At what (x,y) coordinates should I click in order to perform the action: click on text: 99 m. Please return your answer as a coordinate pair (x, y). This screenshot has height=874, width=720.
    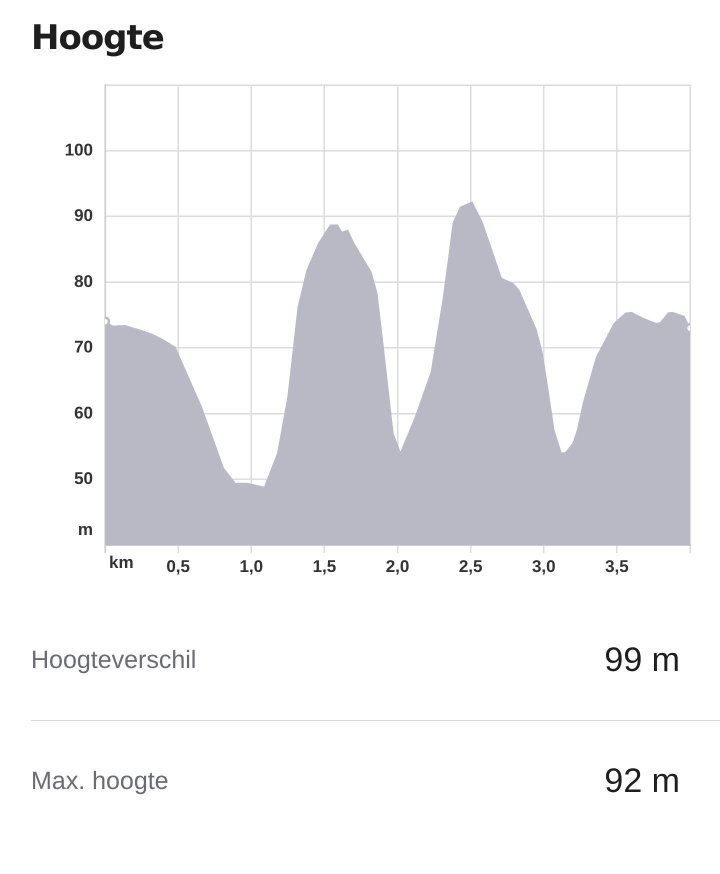
    Looking at the image, I should click on (642, 660).